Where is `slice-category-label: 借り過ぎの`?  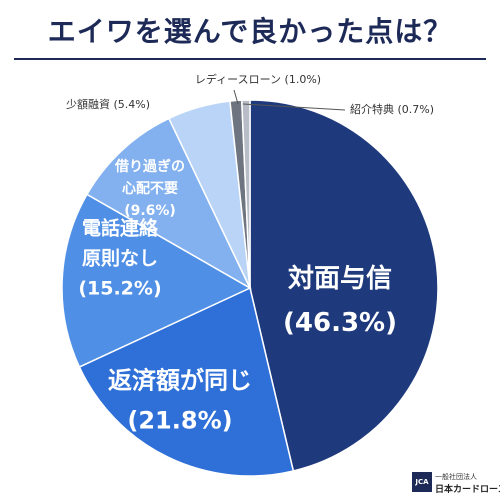 slice-category-label: 借り過ぎの is located at coordinates (149, 166).